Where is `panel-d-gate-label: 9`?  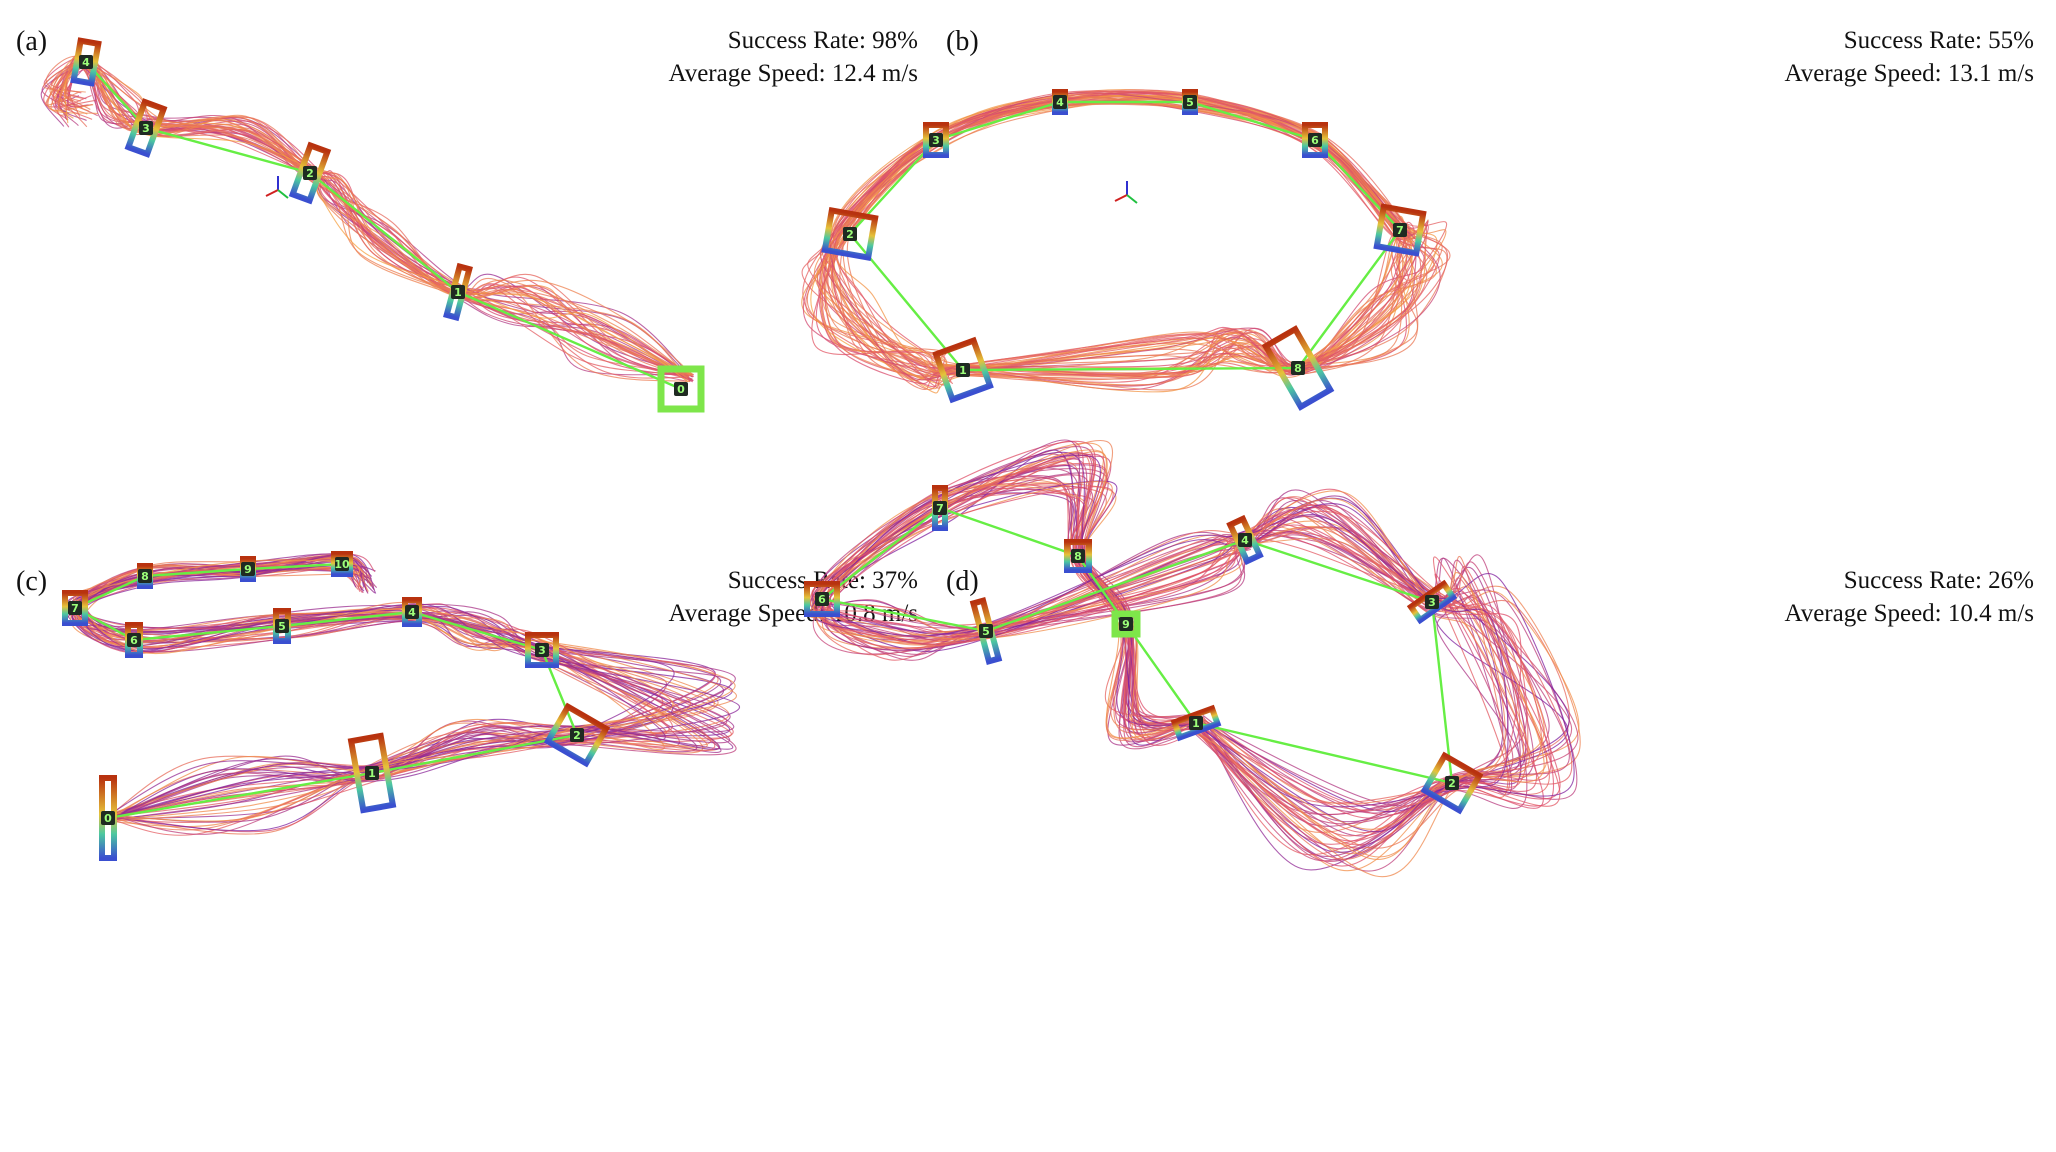
panel-d-gate-label: 9 is located at coordinates (1126, 624).